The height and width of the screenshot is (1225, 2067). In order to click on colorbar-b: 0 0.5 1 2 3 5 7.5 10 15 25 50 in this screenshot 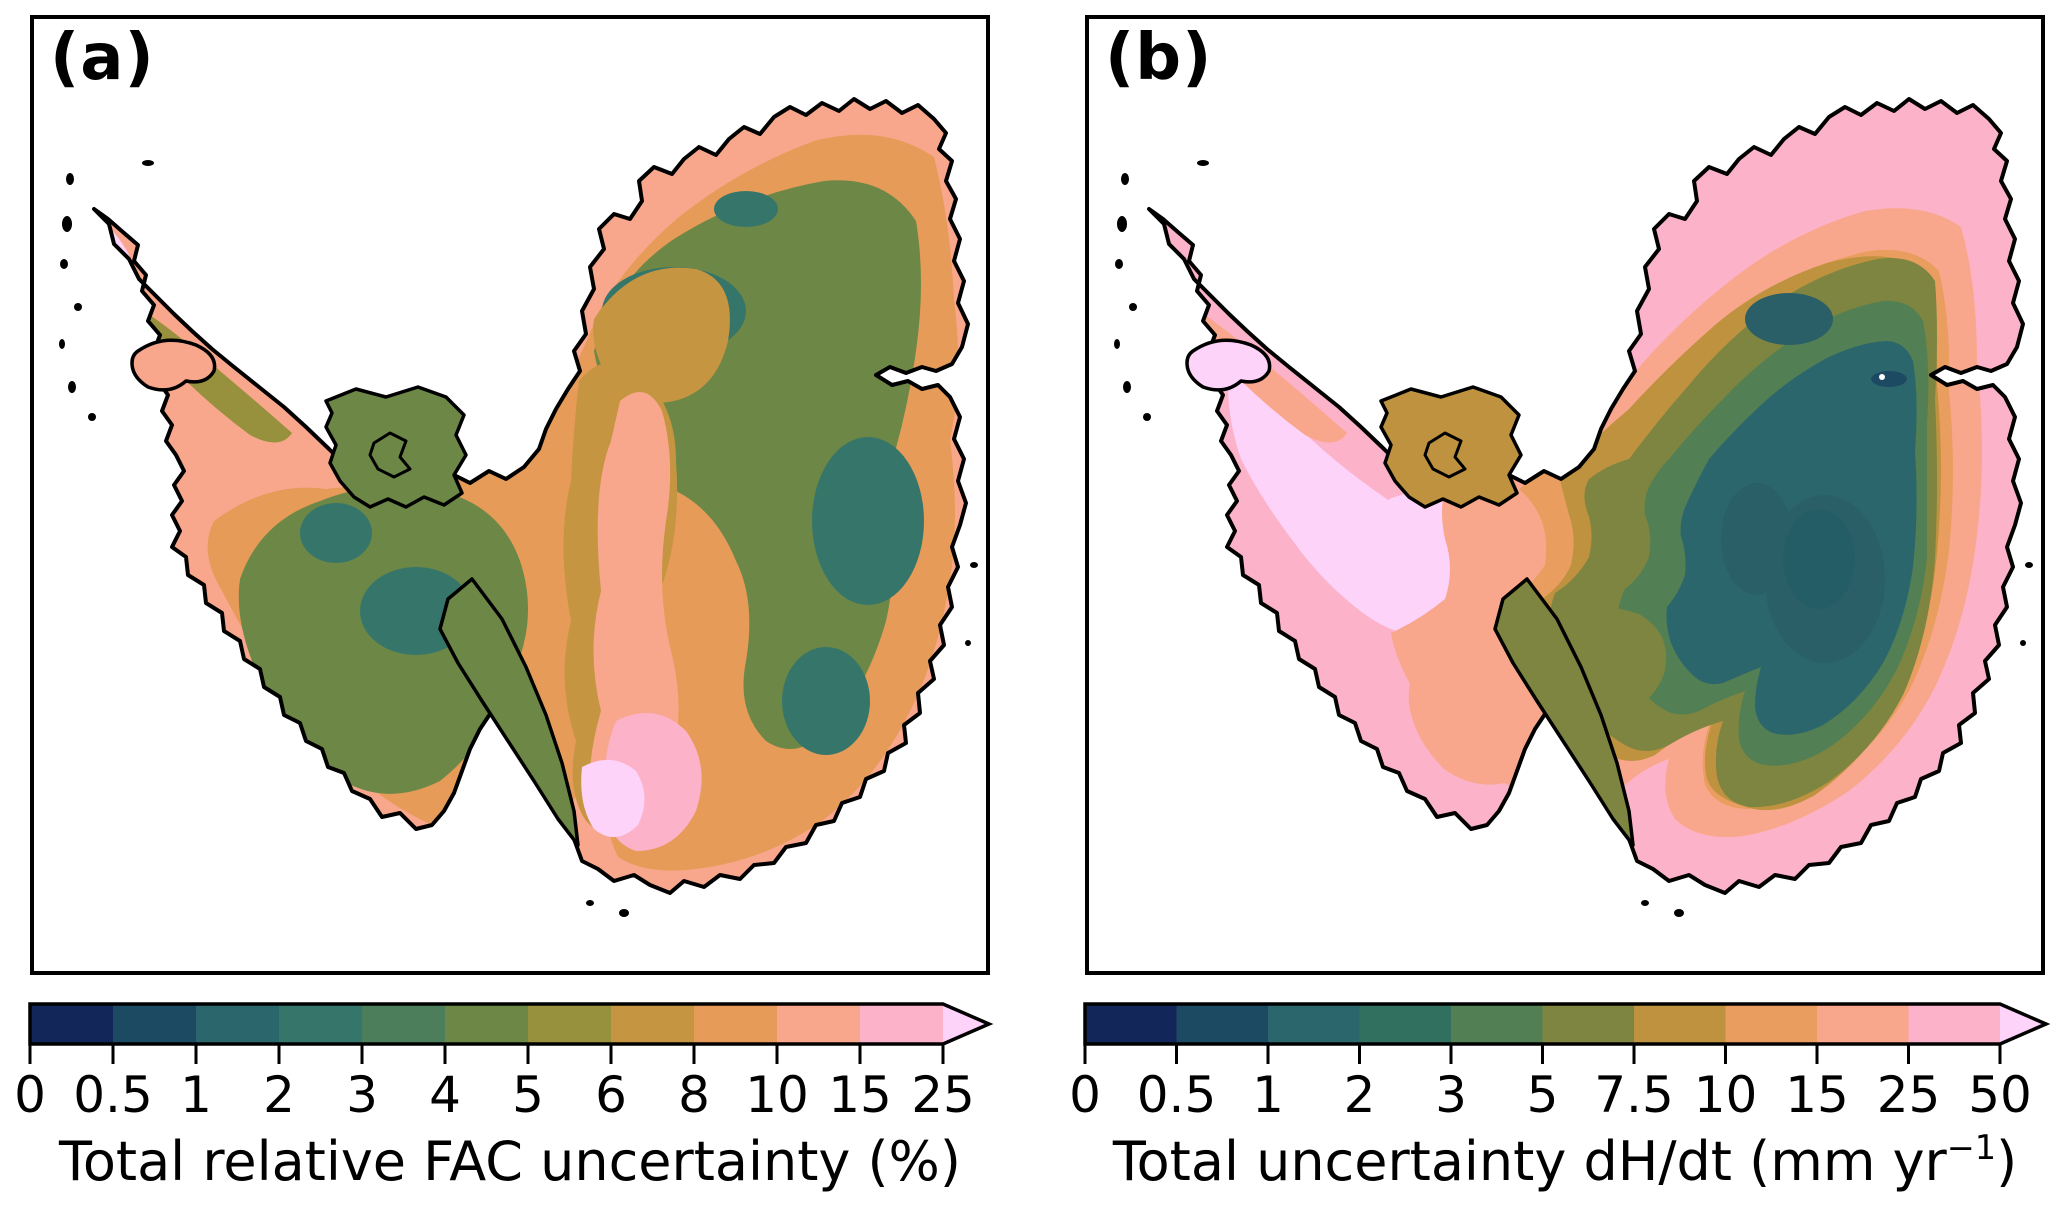, I will do `click(1560, 1063)`.